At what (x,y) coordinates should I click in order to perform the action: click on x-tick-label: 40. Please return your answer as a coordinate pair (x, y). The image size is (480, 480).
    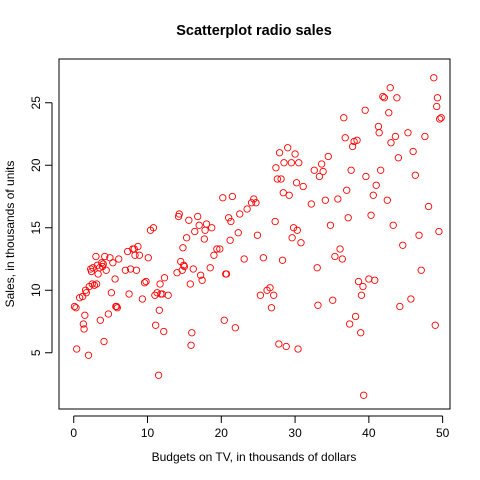
    Looking at the image, I should click on (369, 433).